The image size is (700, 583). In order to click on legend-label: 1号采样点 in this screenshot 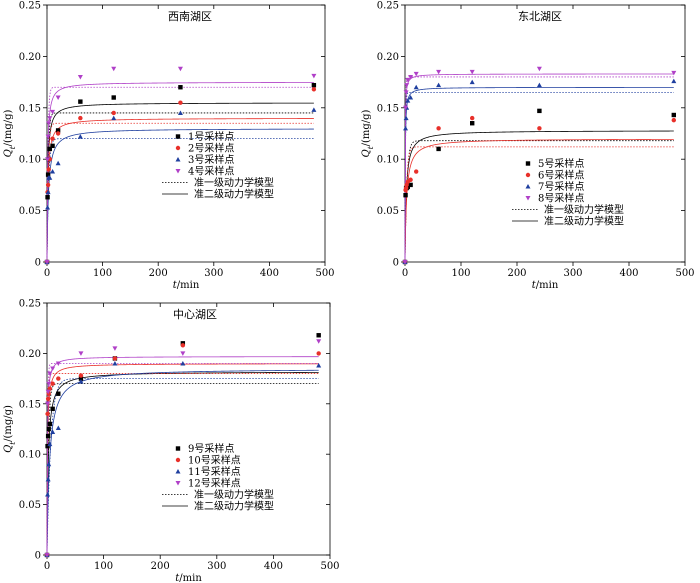, I will do `click(211, 136)`.